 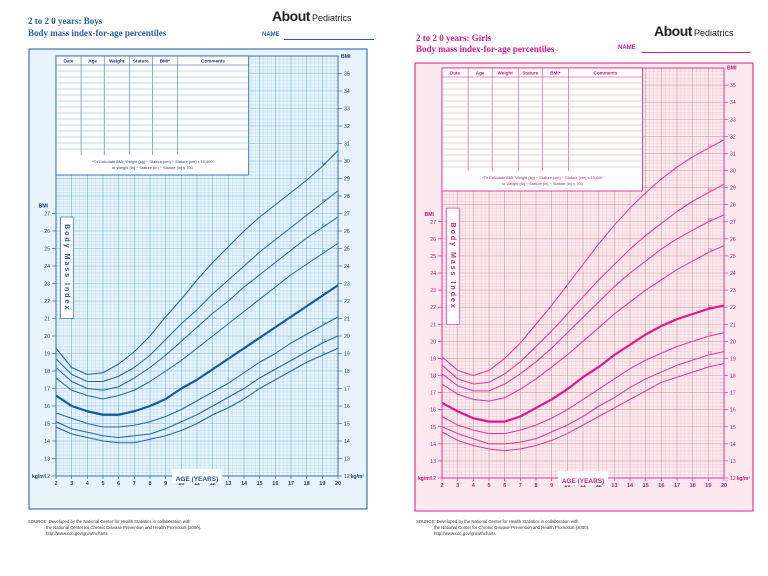 What do you see at coordinates (710, 364) in the screenshot?
I see `percentile-label-5: 5` at bounding box center [710, 364].